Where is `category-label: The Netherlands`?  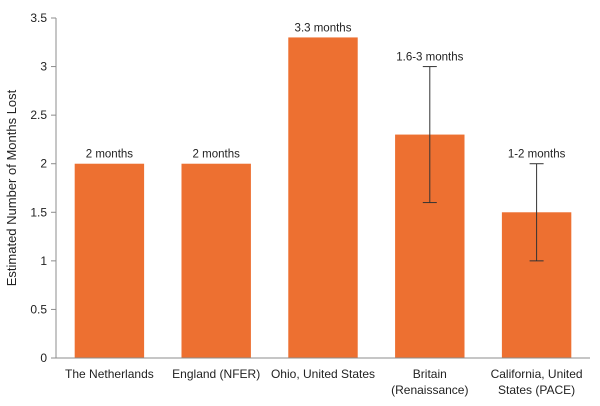
category-label: The Netherlands is located at coordinates (109, 374).